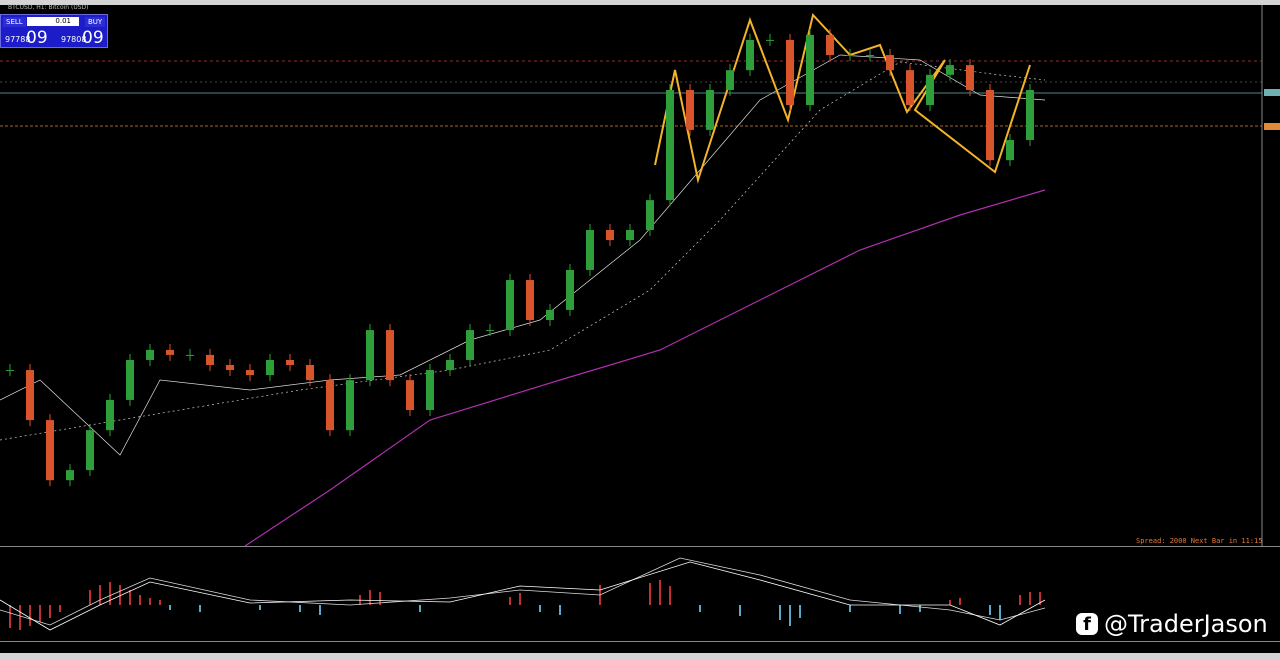 This screenshot has height=660, width=1280. Describe the element at coordinates (53, 21) in the screenshot. I see `lot-input: 0.01` at that location.